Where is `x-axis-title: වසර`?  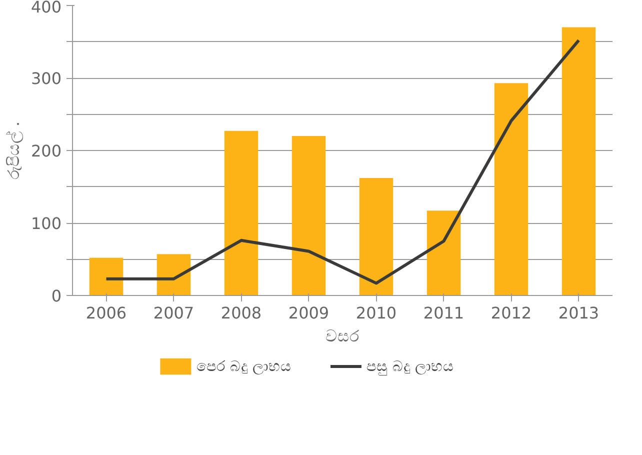
x-axis-title: වසර is located at coordinates (343, 336).